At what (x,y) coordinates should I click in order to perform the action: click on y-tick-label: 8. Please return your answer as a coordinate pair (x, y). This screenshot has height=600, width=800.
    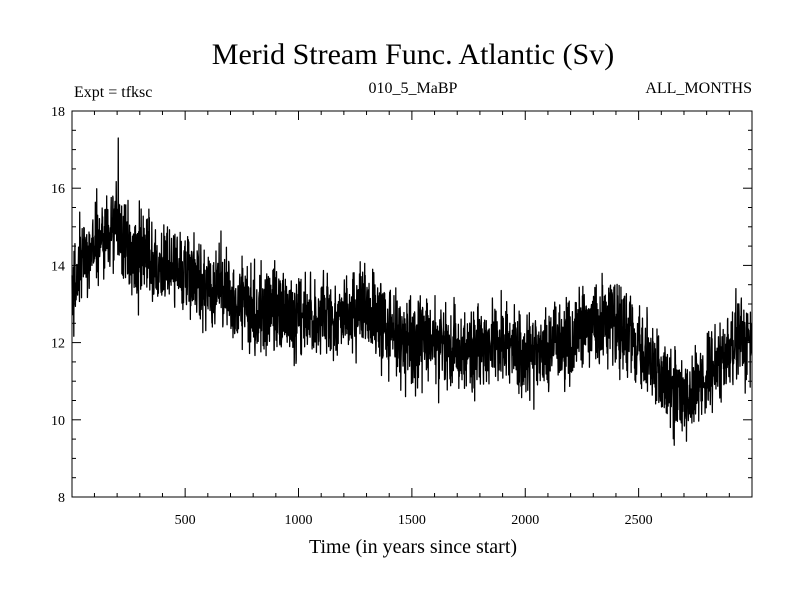
    Looking at the image, I should click on (61, 498).